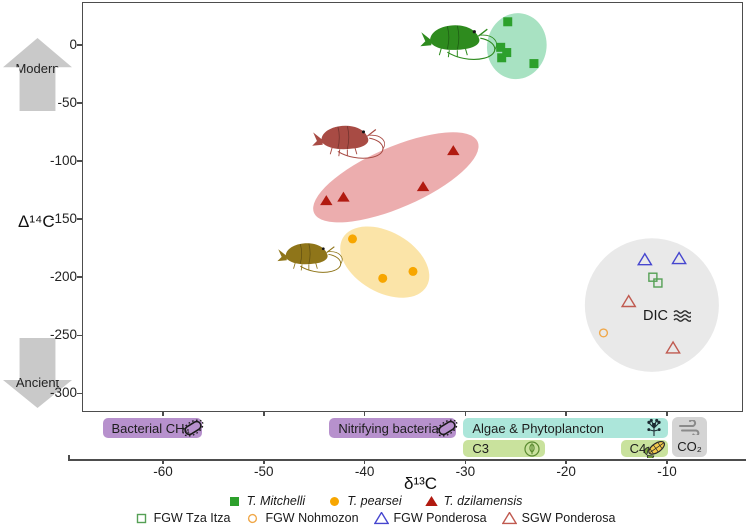 This screenshot has width=749, height=532. Describe the element at coordinates (440, 518) in the screenshot. I see `legend-label: FGW Ponderosa` at that location.